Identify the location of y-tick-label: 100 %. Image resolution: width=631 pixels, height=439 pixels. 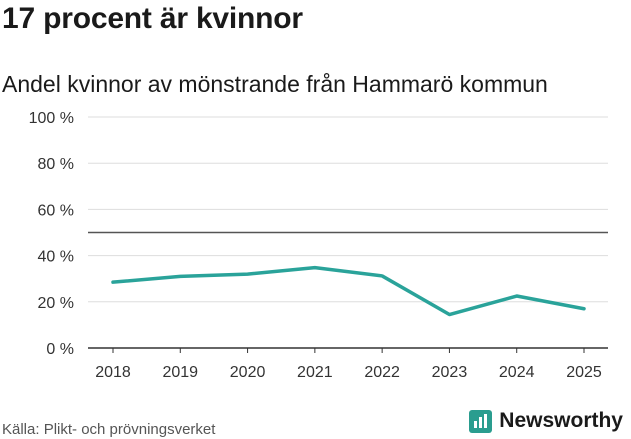
(51, 118).